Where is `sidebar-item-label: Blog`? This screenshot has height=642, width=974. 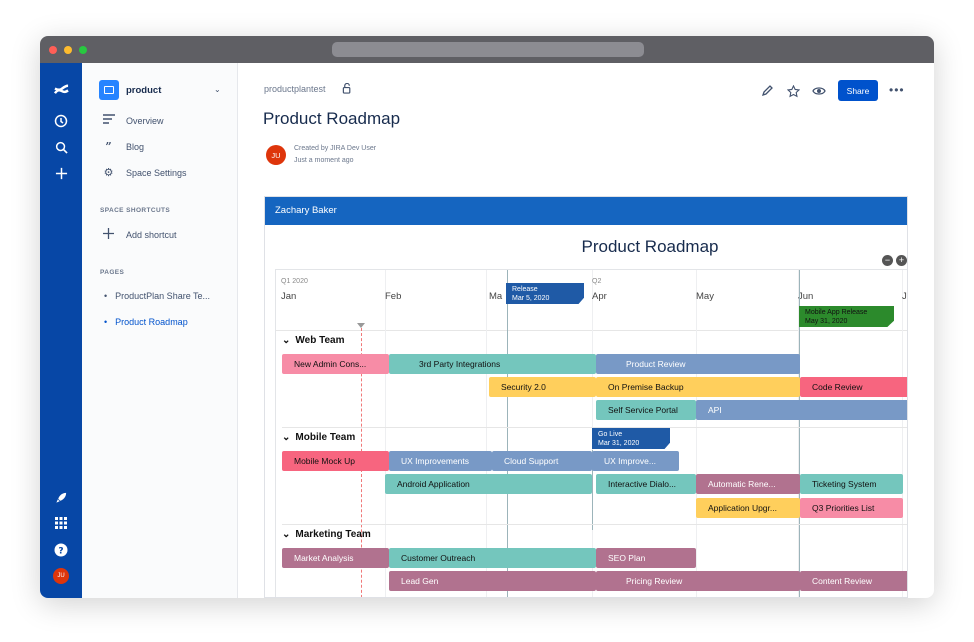
sidebar-item-label: Blog is located at coordinates (135, 146).